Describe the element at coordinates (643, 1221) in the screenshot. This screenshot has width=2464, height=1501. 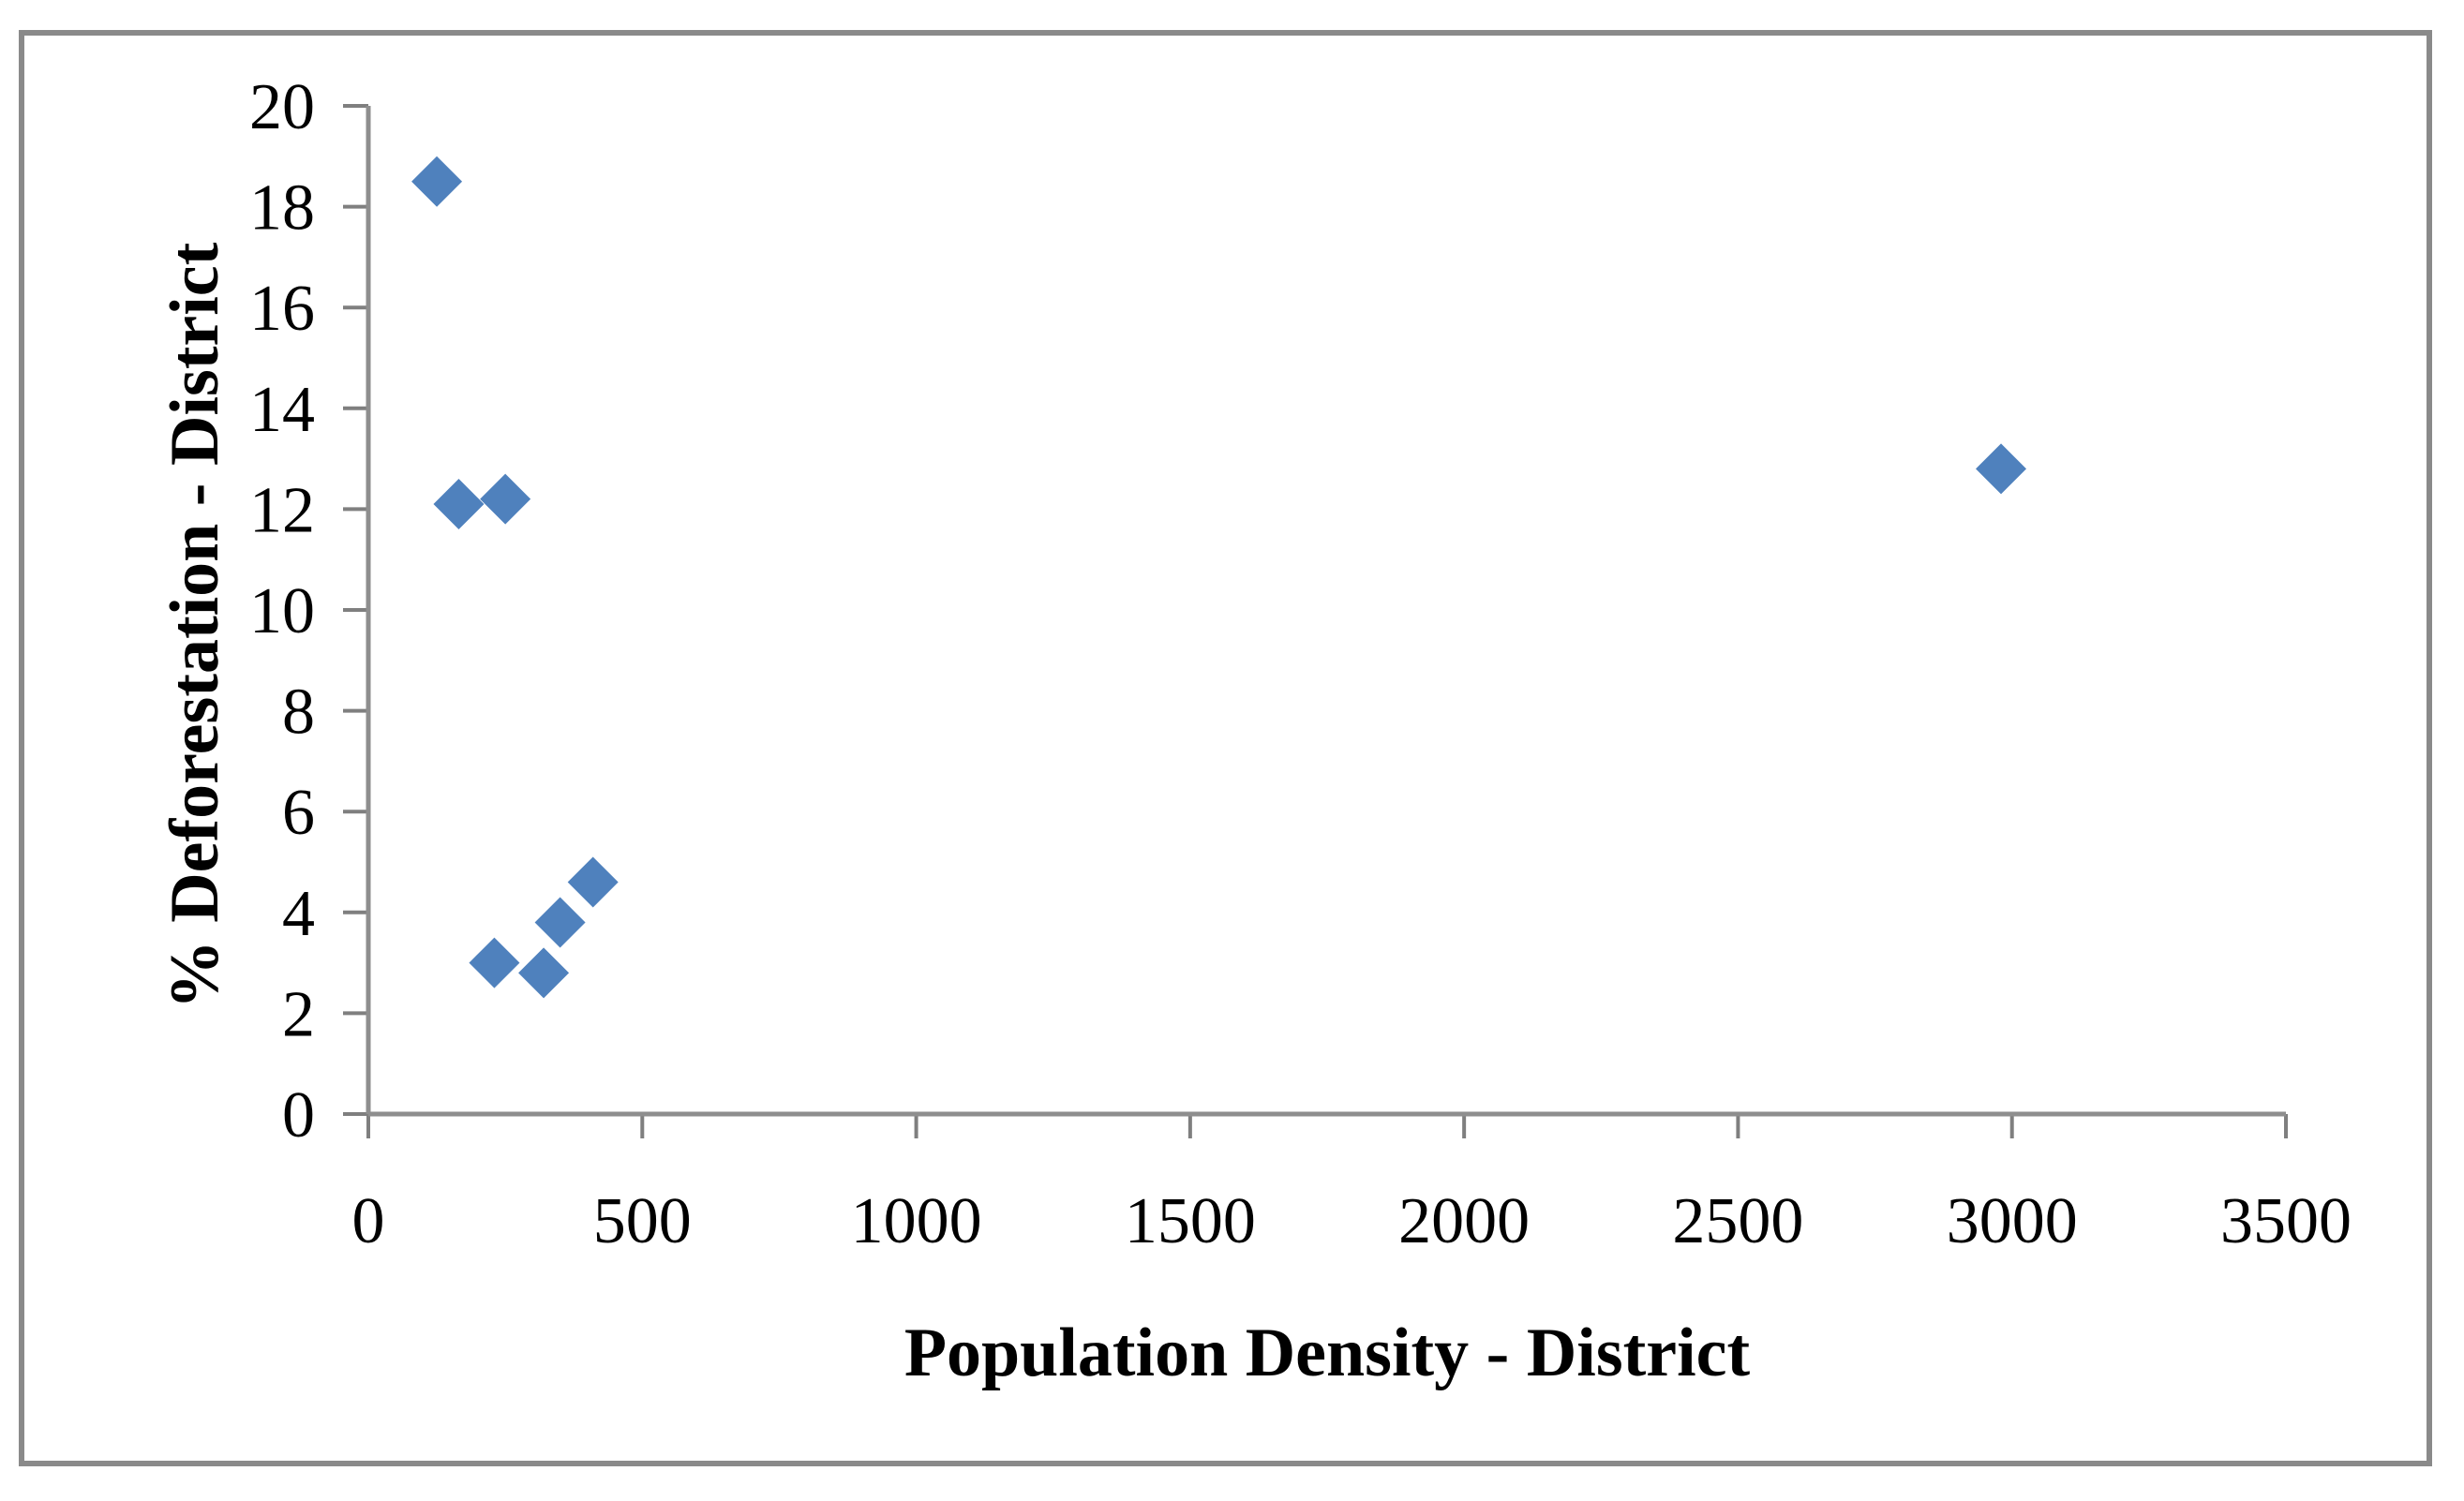
I see `x-axis-tick-label: 500` at that location.